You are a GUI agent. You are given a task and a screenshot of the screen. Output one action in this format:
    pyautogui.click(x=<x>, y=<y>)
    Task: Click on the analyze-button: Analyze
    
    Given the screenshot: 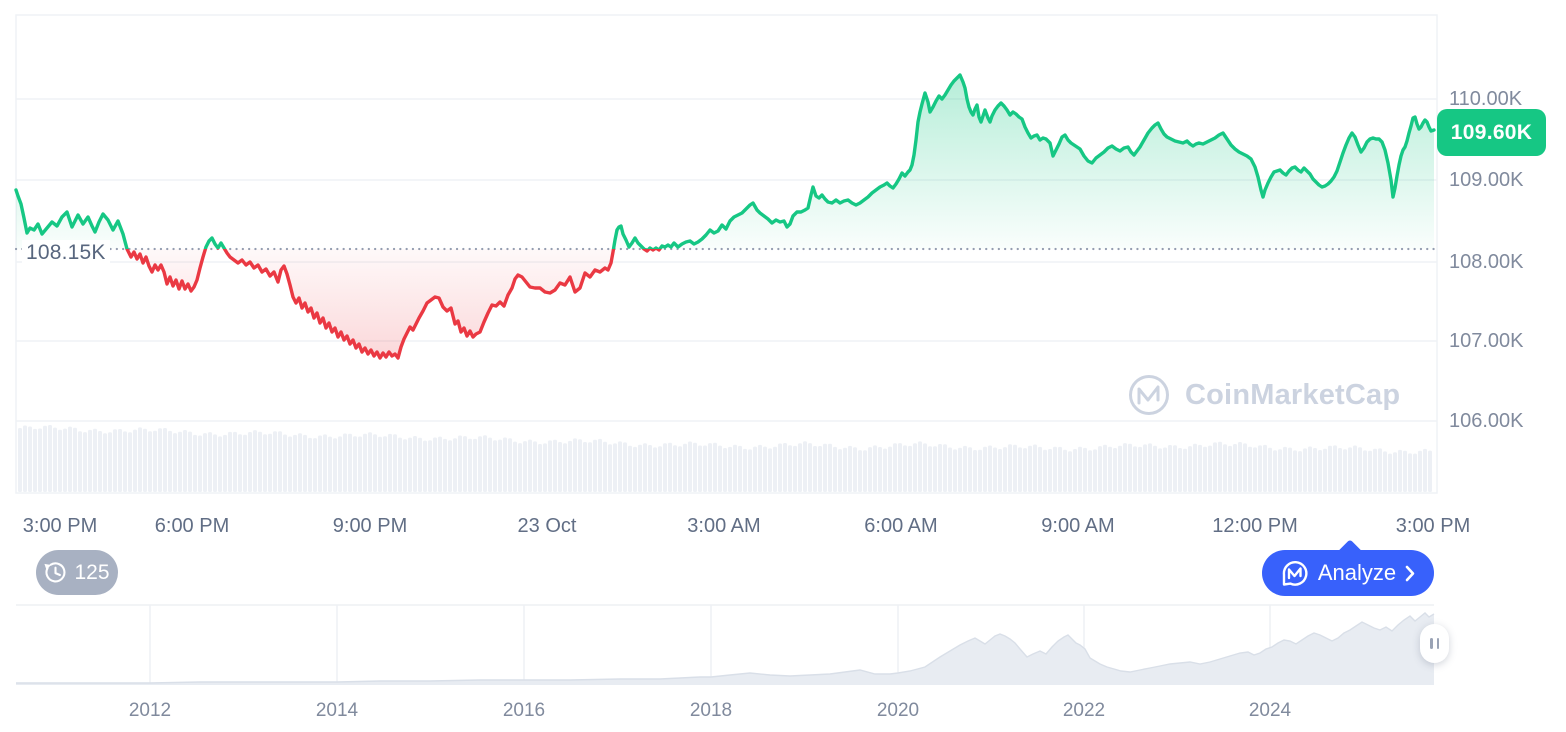 What is the action you would take?
    pyautogui.click(x=1348, y=567)
    